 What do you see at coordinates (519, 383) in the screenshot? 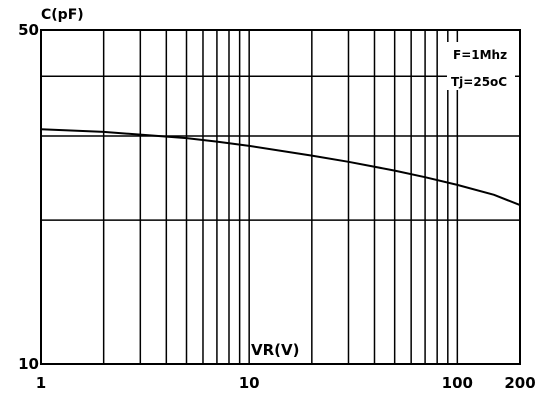
I see `x-tick-label: 200` at bounding box center [519, 383].